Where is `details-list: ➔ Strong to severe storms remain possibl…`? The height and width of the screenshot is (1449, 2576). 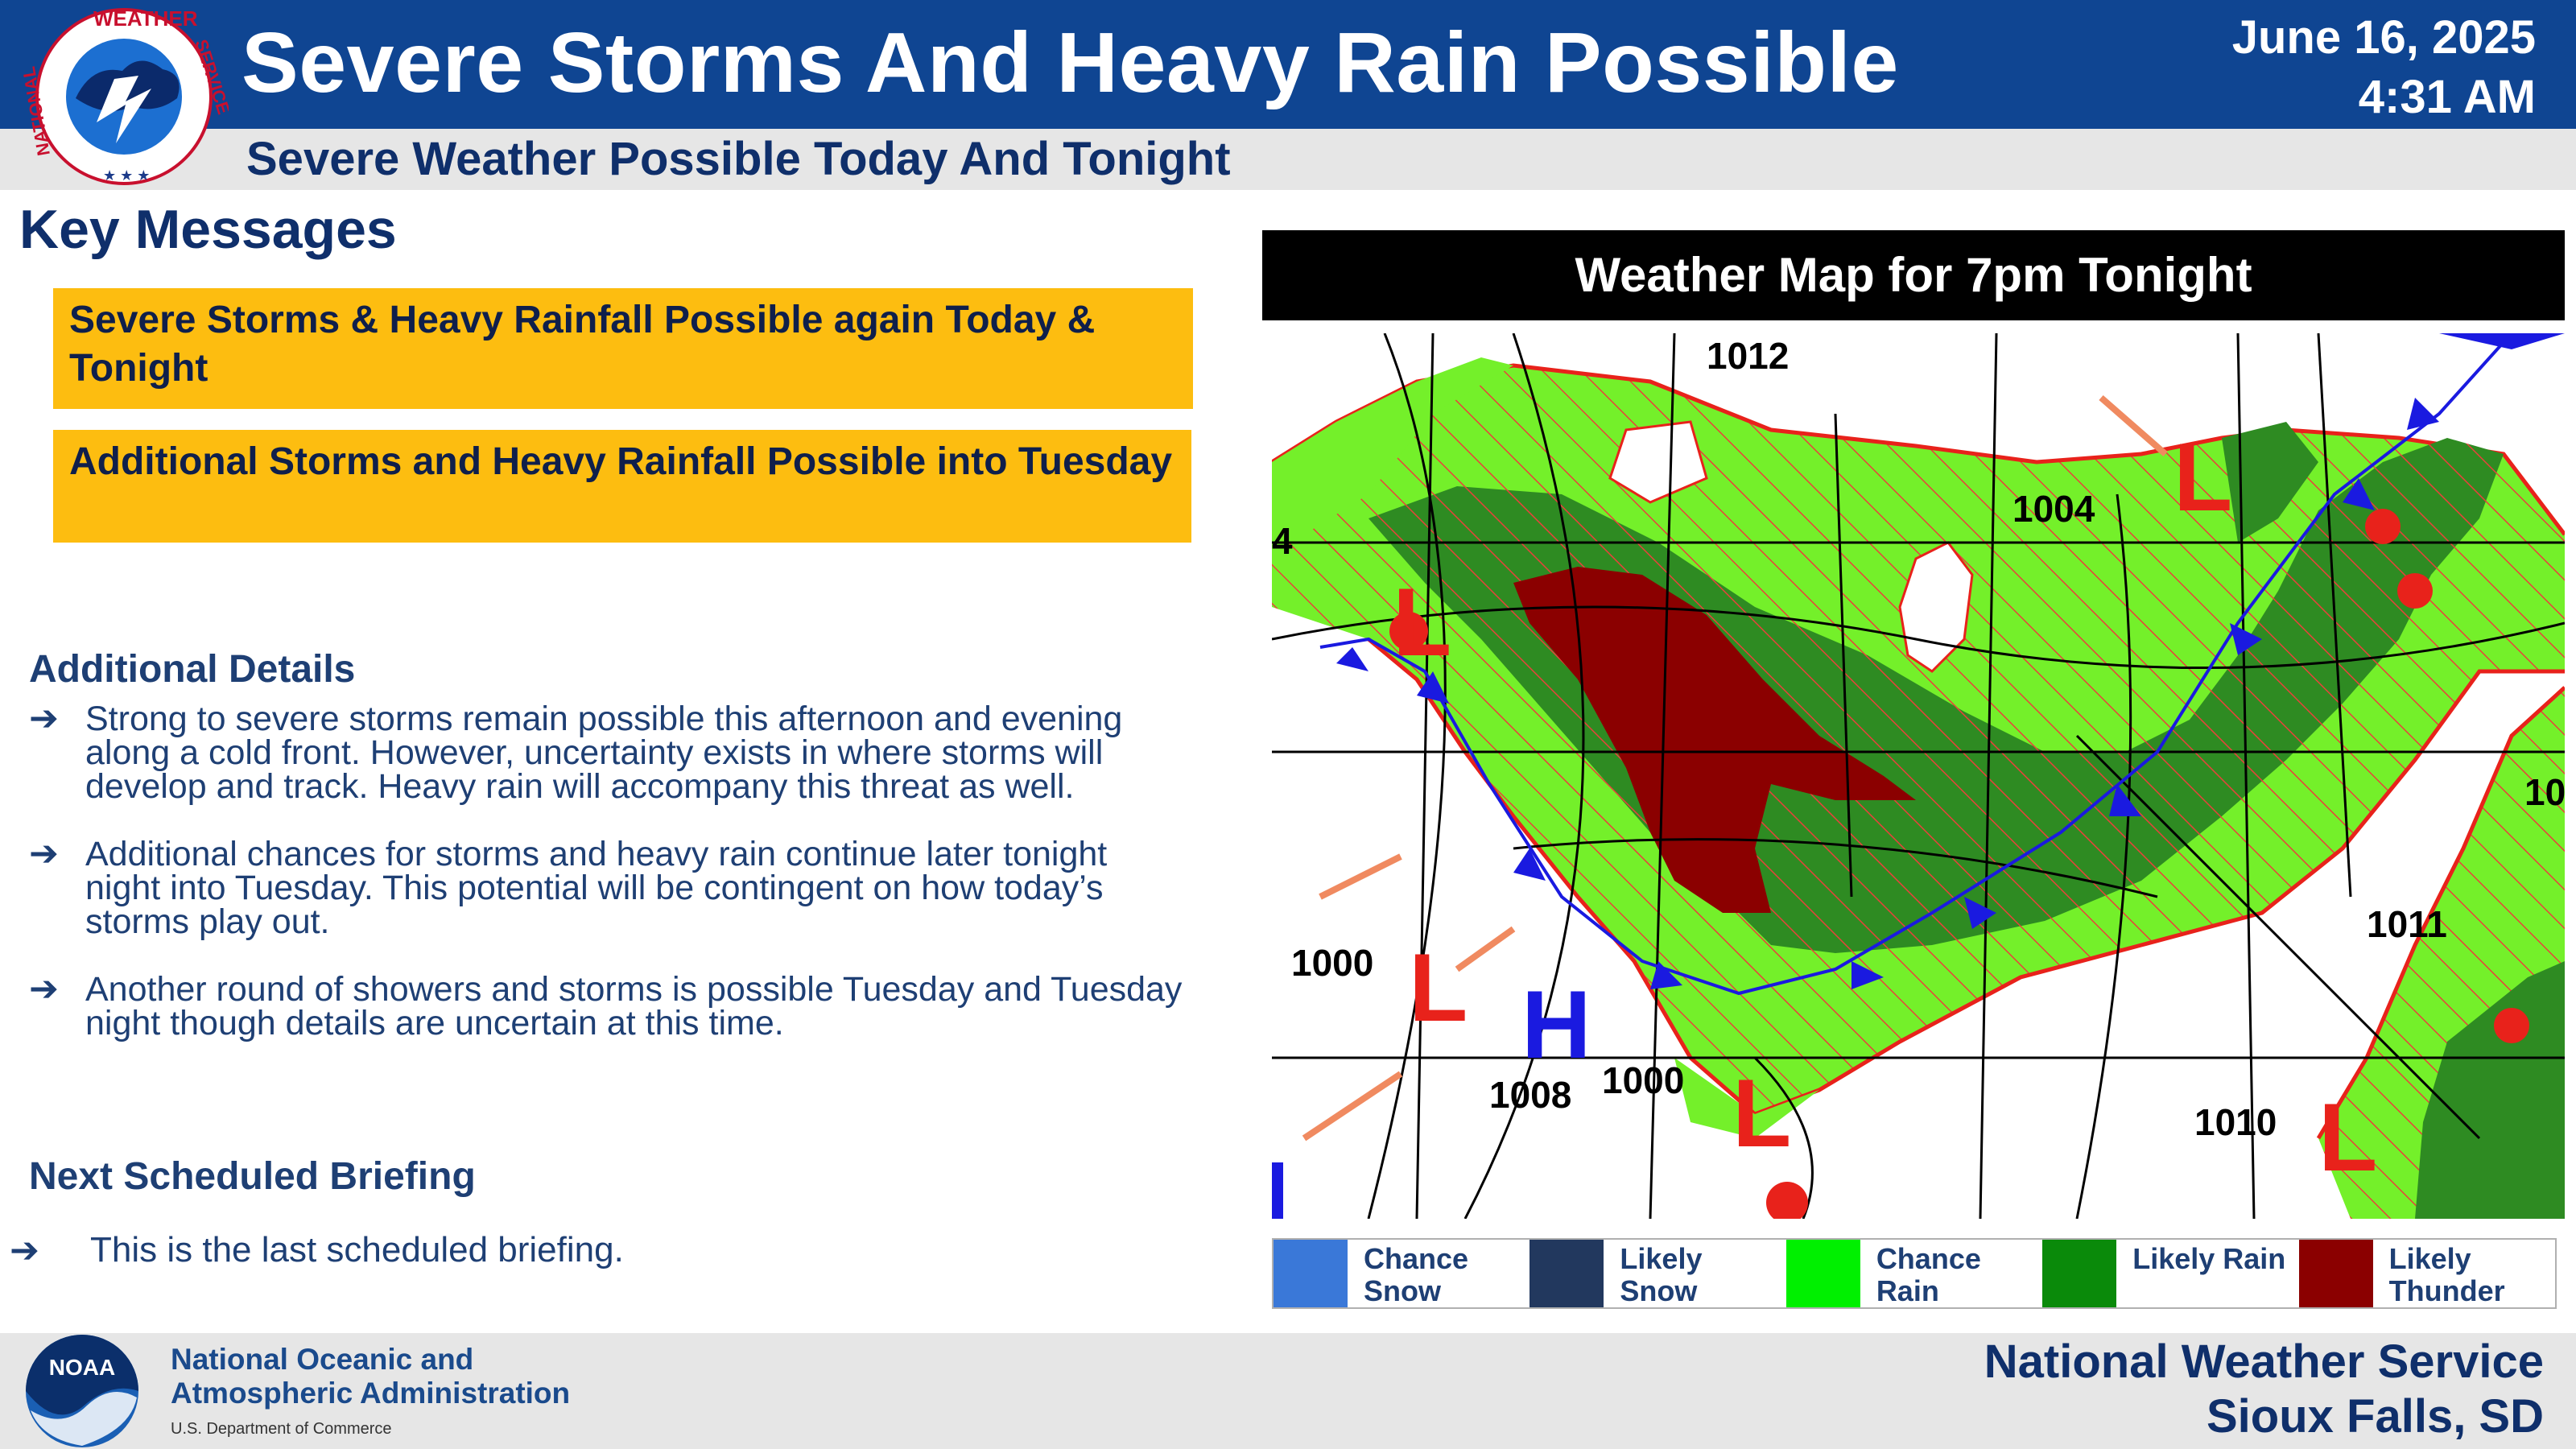 details-list: ➔ Strong to severe storms remain possibl… is located at coordinates (608, 886).